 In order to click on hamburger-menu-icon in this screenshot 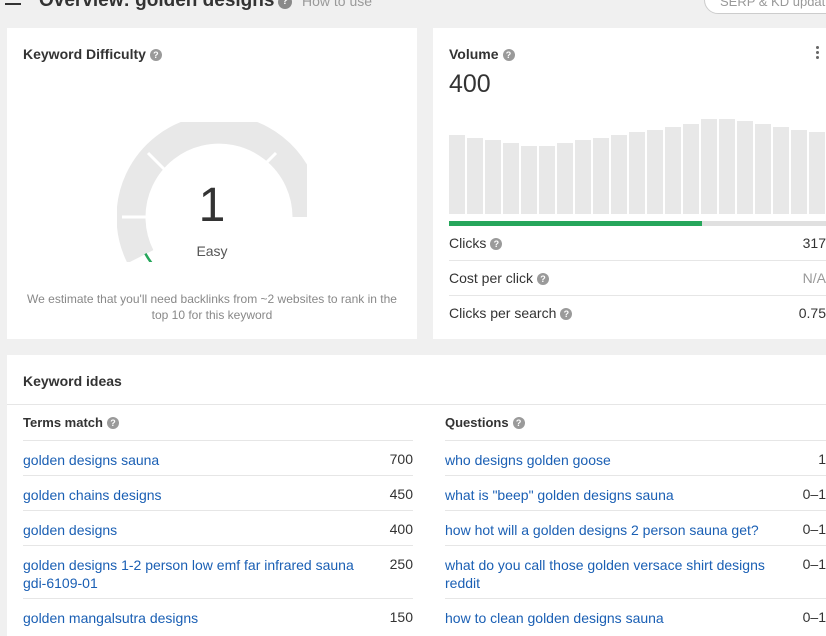, I will do `click(13, 4)`.